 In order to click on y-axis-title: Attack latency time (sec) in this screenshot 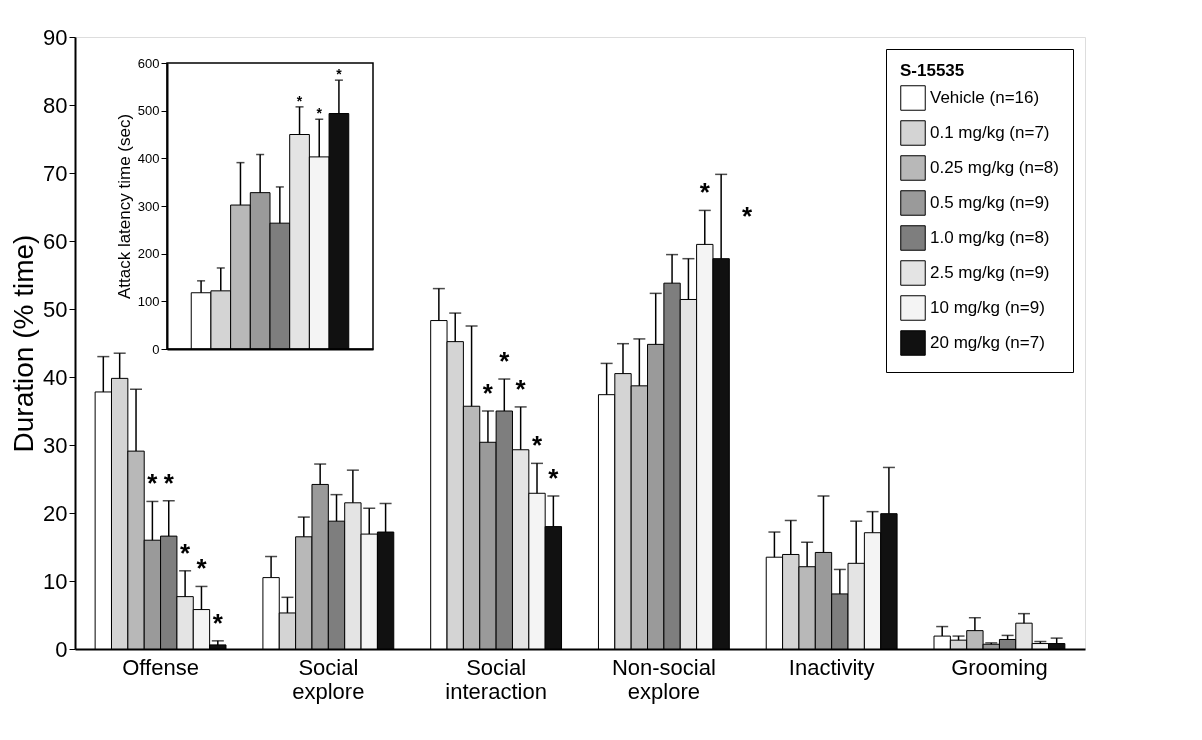, I will do `click(124, 206)`.